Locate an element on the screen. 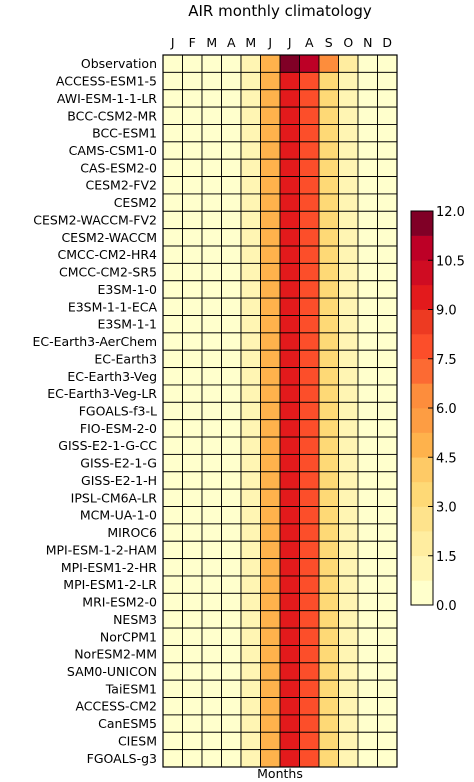 Image resolution: width=474 pixels, height=782 pixels. model-label: ACCESS-CM2 is located at coordinates (116, 706).